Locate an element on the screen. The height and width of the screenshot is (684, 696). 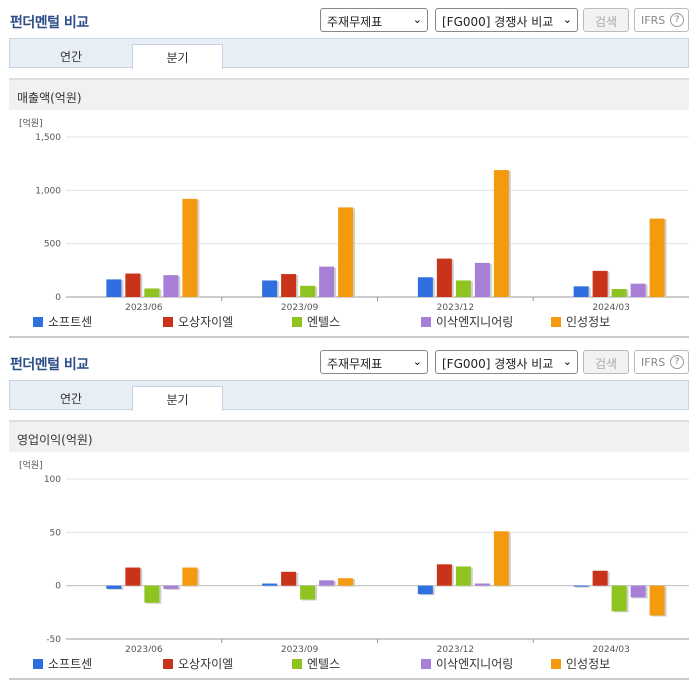
bar-shadow is located at coordinates (583, 587).